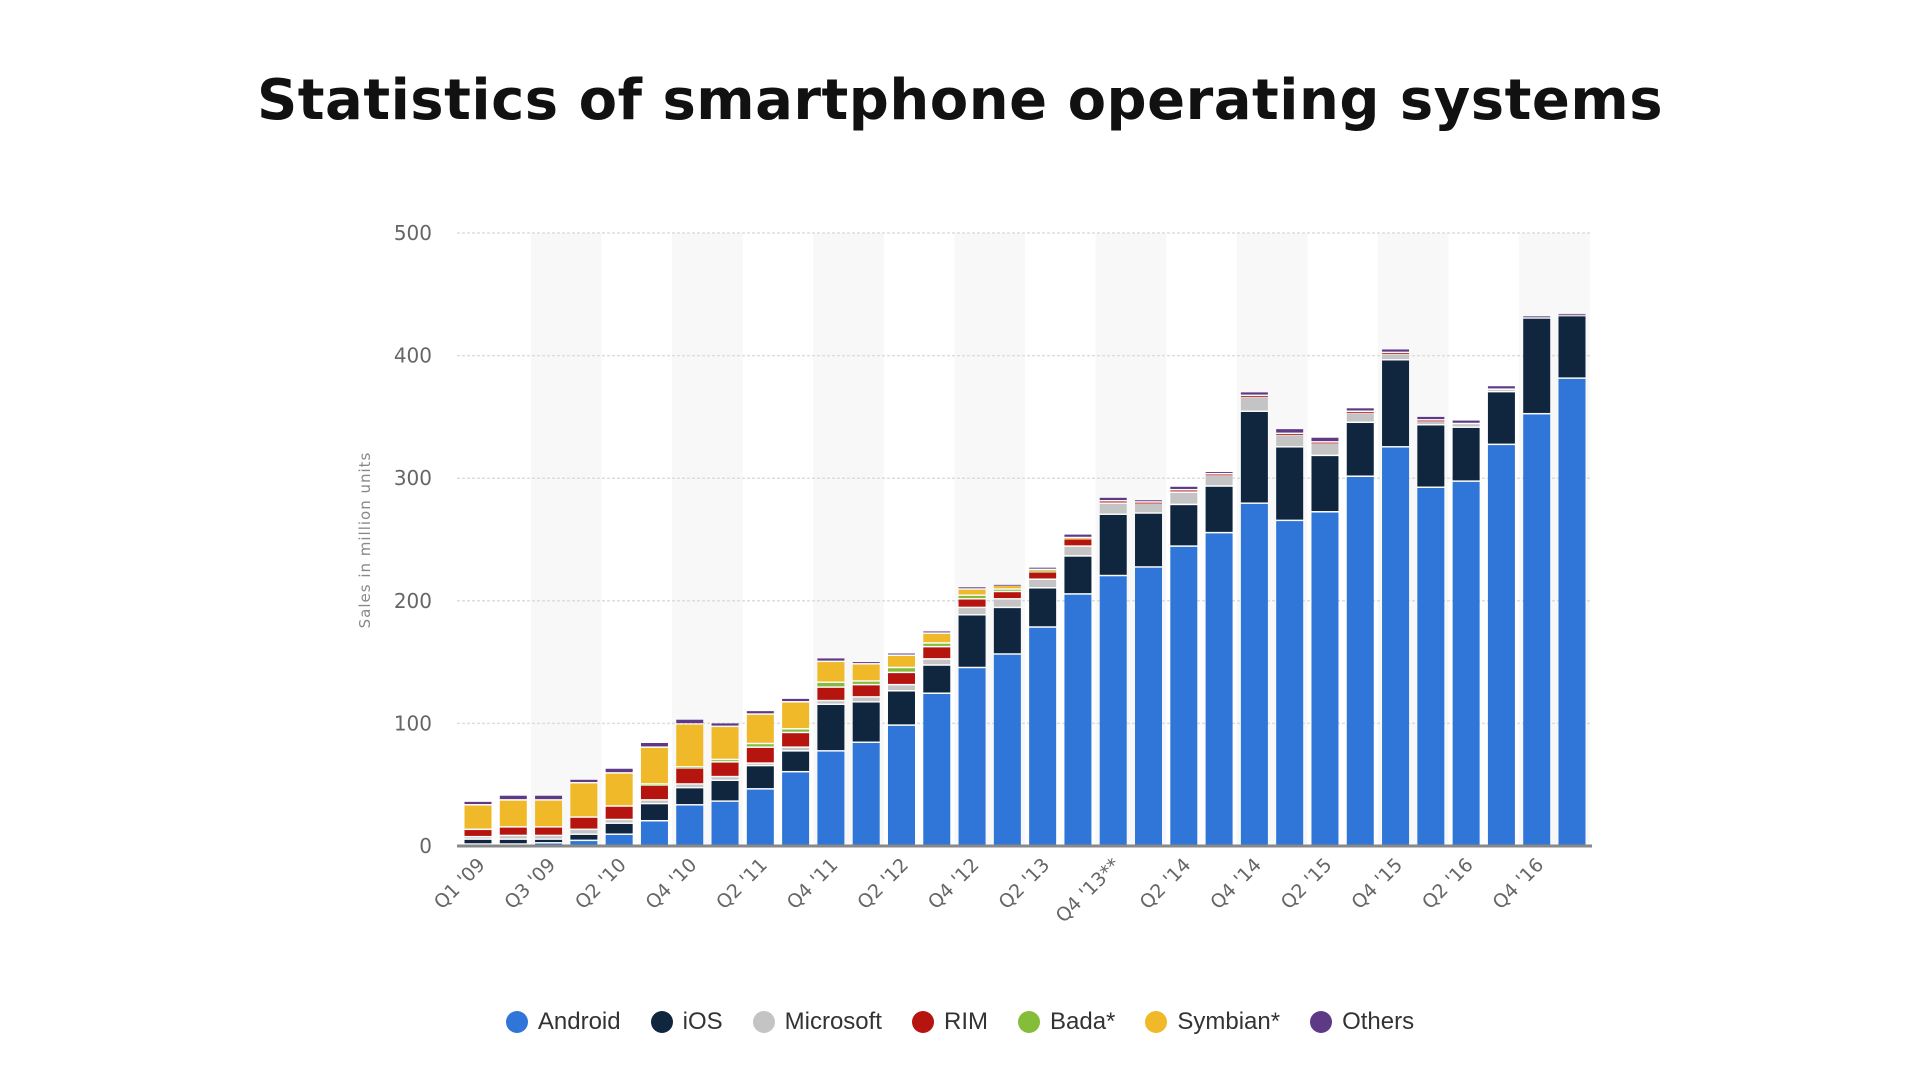 The width and height of the screenshot is (1920, 1080). Describe the element at coordinates (686, 1022) in the screenshot. I see `legend-item: iOS` at that location.